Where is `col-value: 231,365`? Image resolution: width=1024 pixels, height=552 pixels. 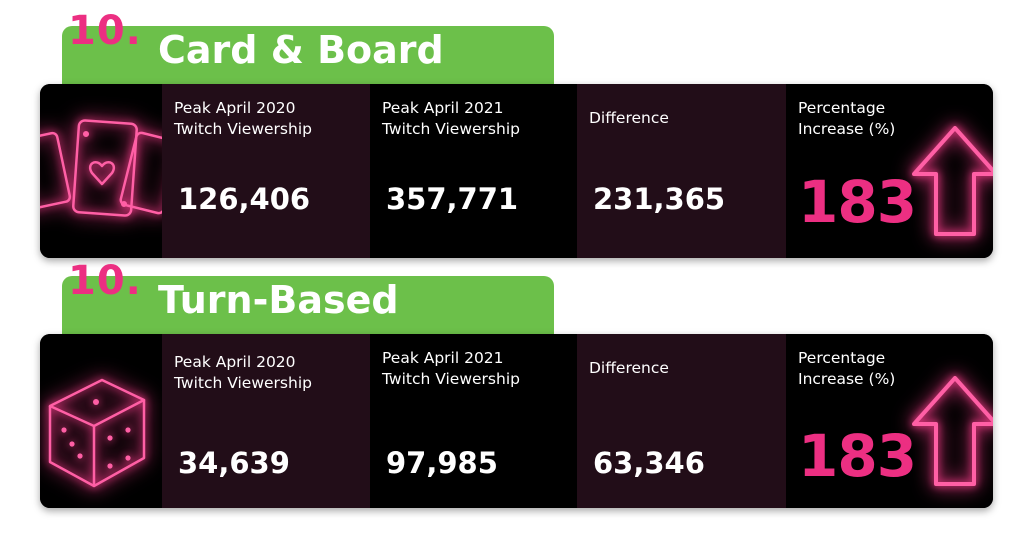 col-value: 231,365 is located at coordinates (659, 199).